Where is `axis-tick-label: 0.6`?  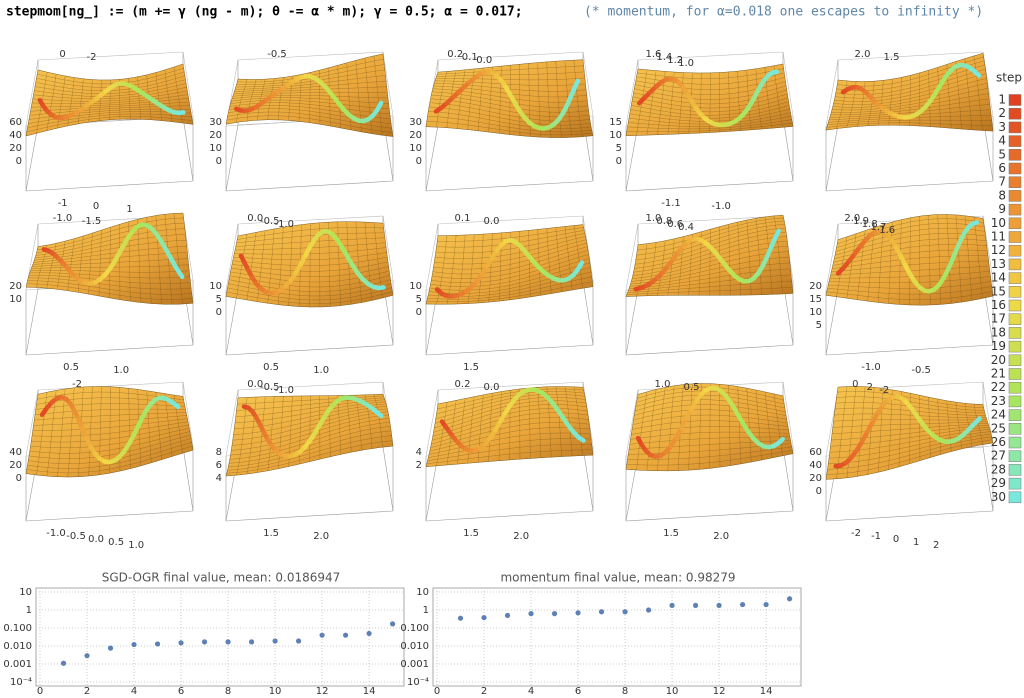
axis-tick-label: 0.6 is located at coordinates (675, 224).